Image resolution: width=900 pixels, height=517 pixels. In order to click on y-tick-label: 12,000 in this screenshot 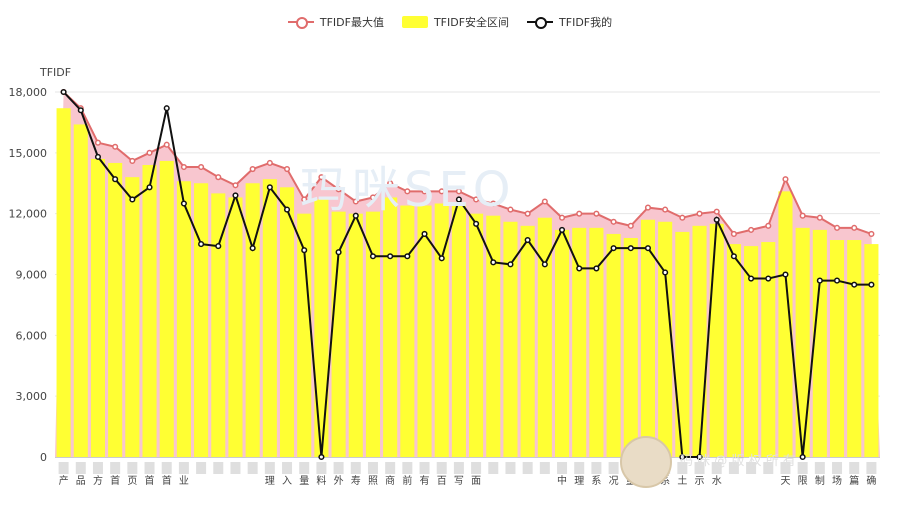, I will do `click(28, 214)`.